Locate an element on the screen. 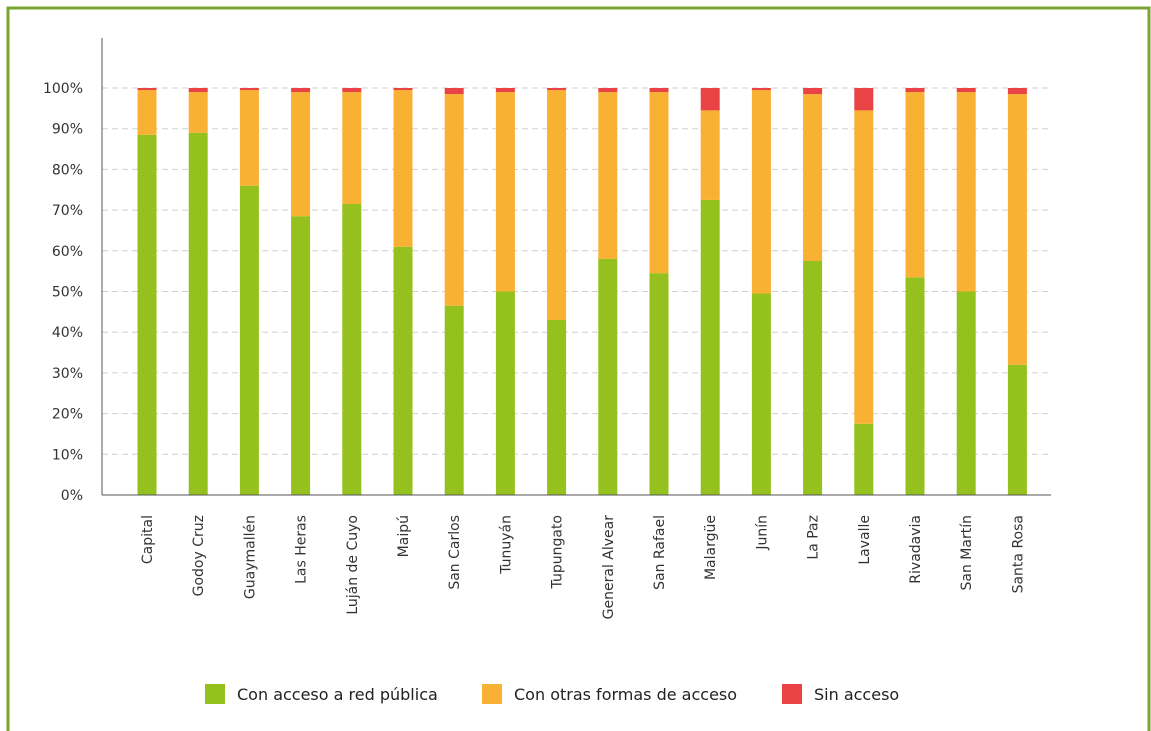 The width and height of the screenshot is (1151, 731). y-tick-label: 90% is located at coordinates (67, 130).